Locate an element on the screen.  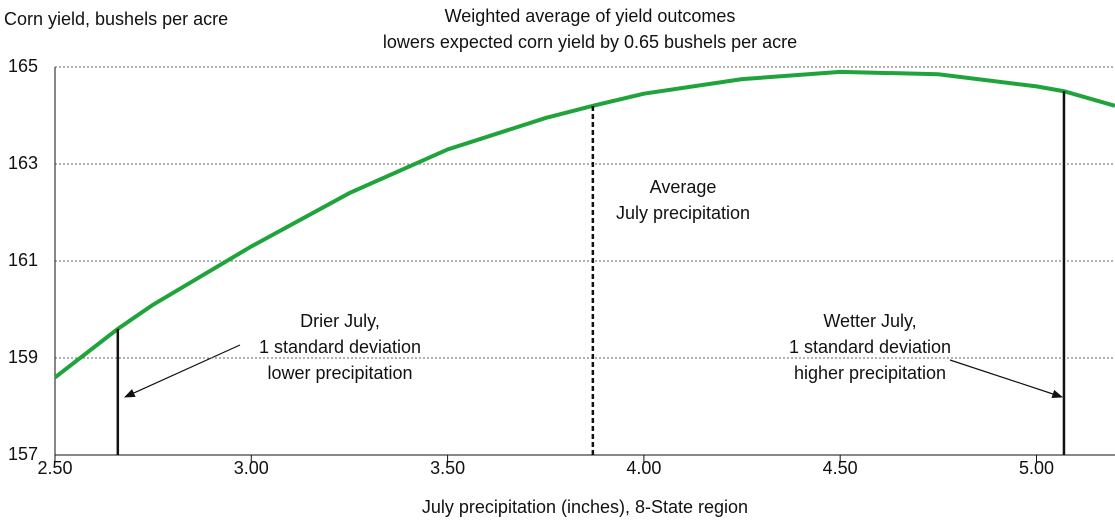
annotation: July precipitation is located at coordinates (683, 213).